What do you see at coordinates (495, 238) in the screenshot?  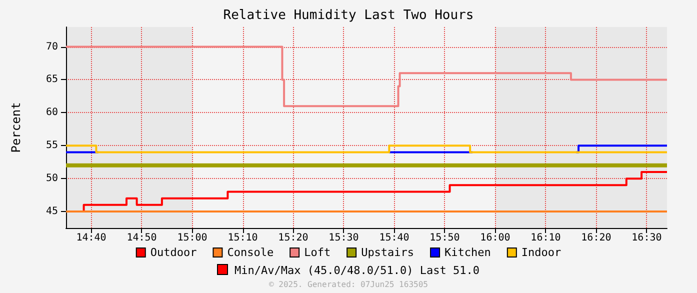 I see `x-tick-label: 16:00` at bounding box center [495, 238].